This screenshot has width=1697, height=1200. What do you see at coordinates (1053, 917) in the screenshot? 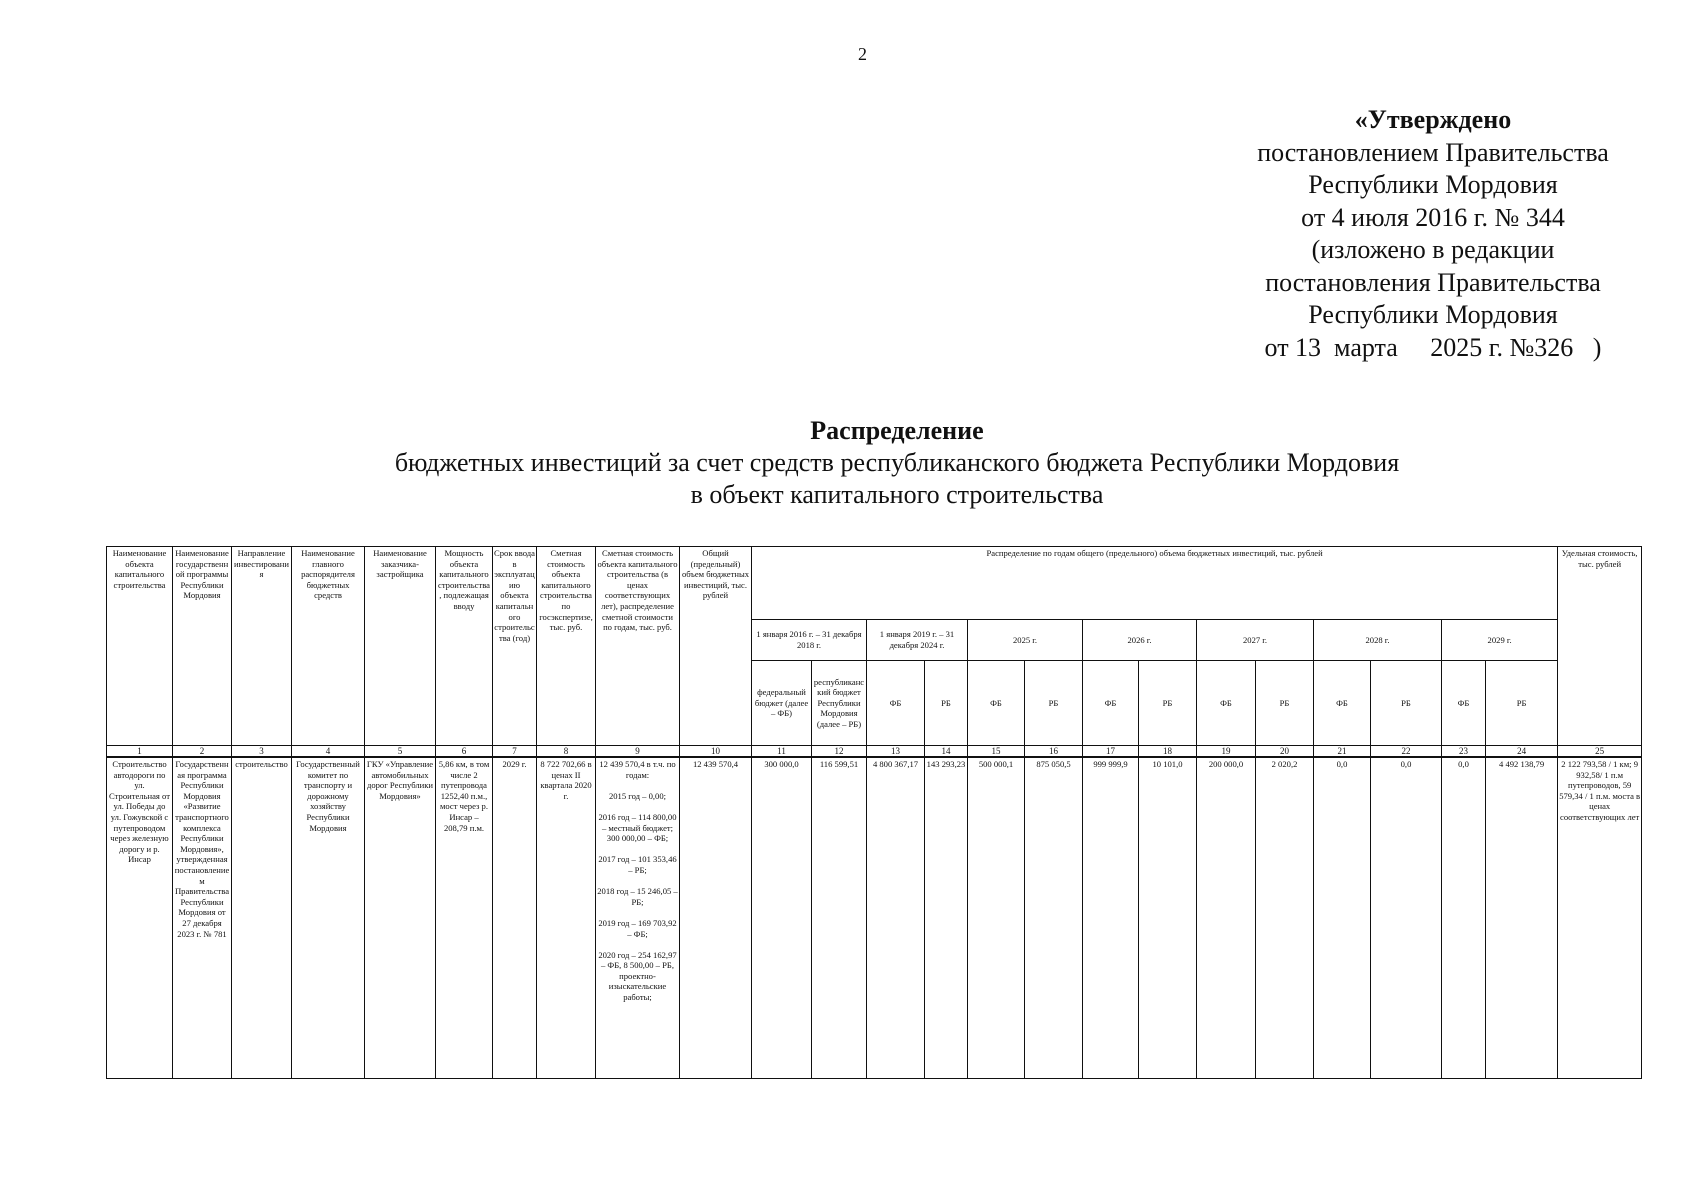
I see `table-cell: 875 050,5` at bounding box center [1053, 917].